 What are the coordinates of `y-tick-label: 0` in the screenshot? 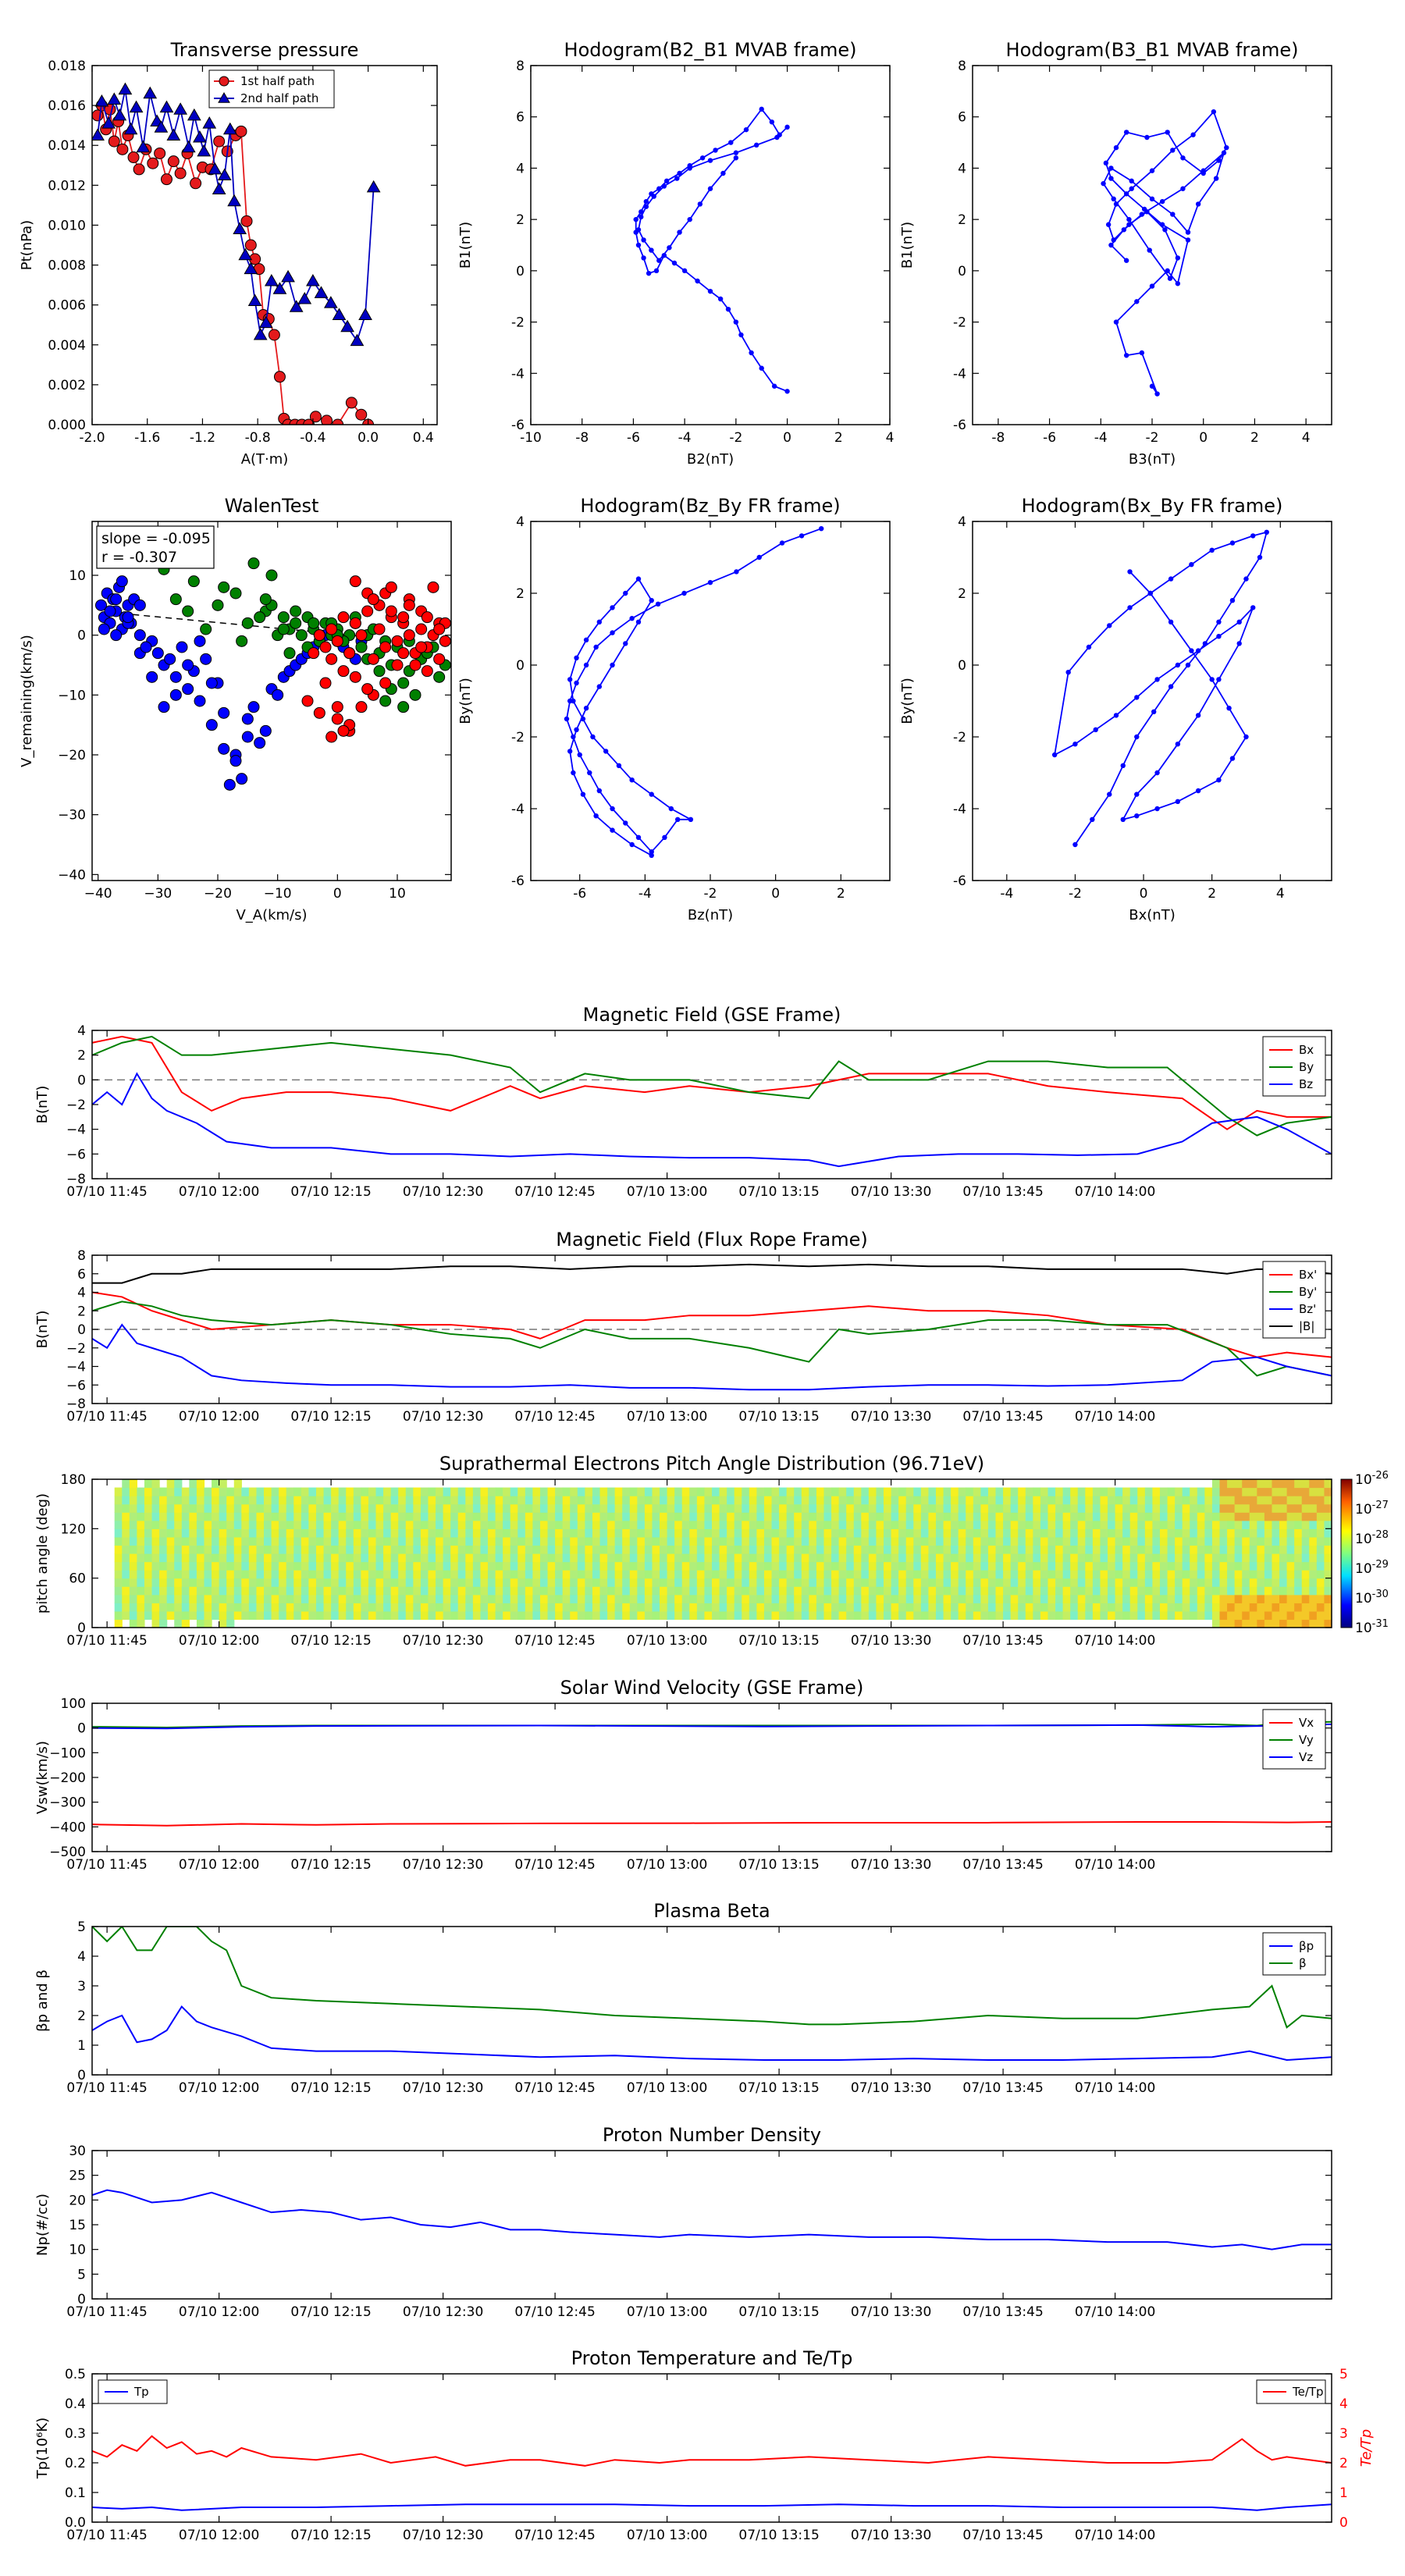 It's located at (81, 2075).